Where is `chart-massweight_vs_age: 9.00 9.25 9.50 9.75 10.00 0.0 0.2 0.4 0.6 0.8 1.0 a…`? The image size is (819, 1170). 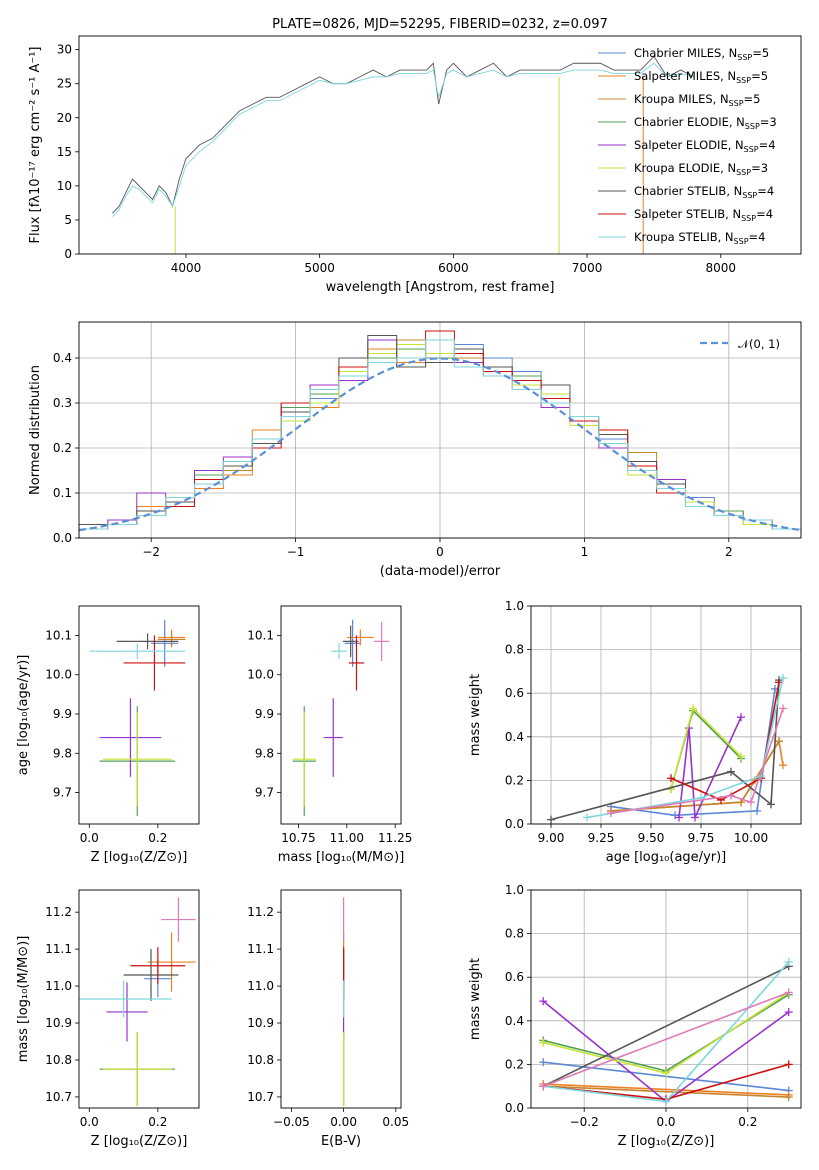
chart-massweight_vs_age: 9.00 9.25 9.50 9.75 10.00 0.0 0.2 0.4 0.6 0.8 1.0 a… is located at coordinates (635, 732).